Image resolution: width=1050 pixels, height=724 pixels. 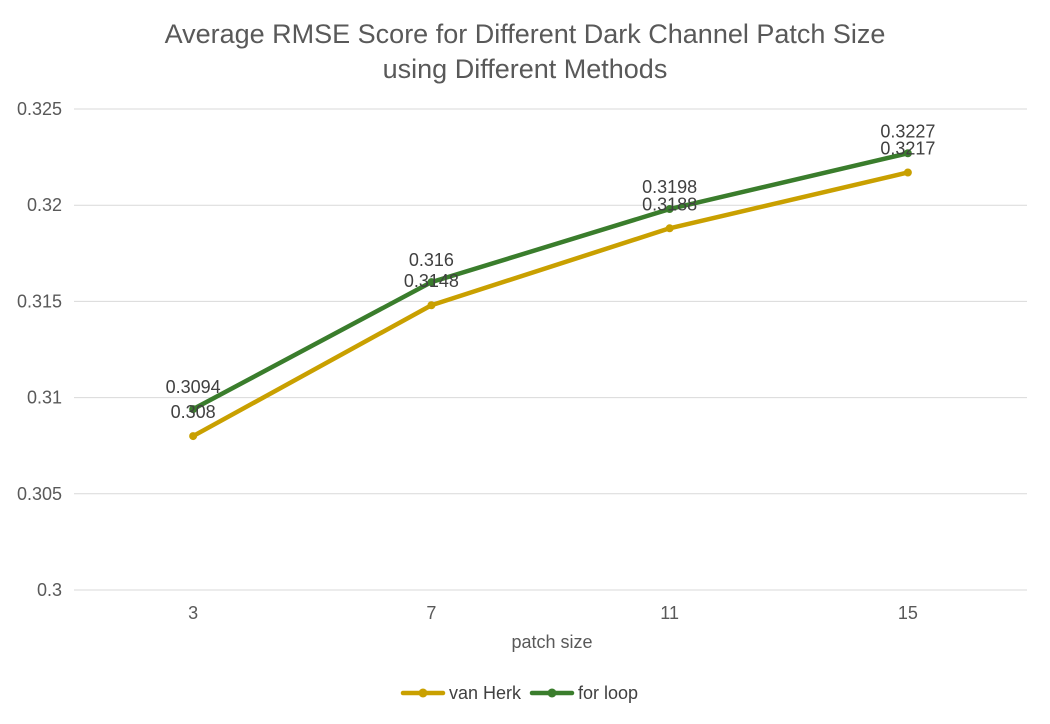 What do you see at coordinates (669, 613) in the screenshot?
I see `x-tick-label: 11` at bounding box center [669, 613].